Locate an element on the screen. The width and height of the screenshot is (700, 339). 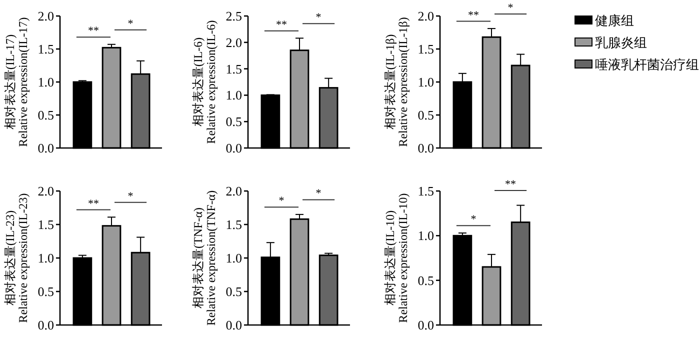
y-axis-title: 相对表达量(IL-23) Relative expression(IL-23) is located at coordinates (16, 258).